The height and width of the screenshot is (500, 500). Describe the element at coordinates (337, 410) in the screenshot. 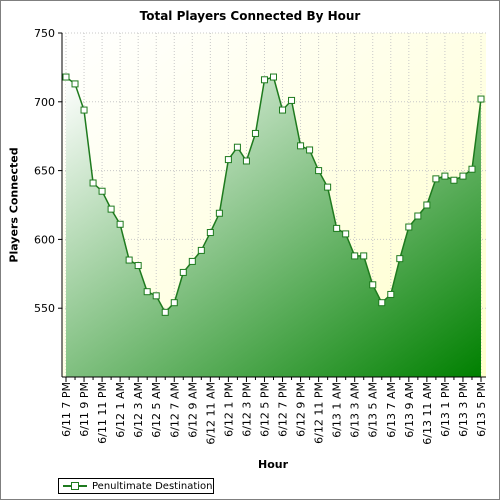

I see `x-tick-label: 6/13 1 AM` at that location.